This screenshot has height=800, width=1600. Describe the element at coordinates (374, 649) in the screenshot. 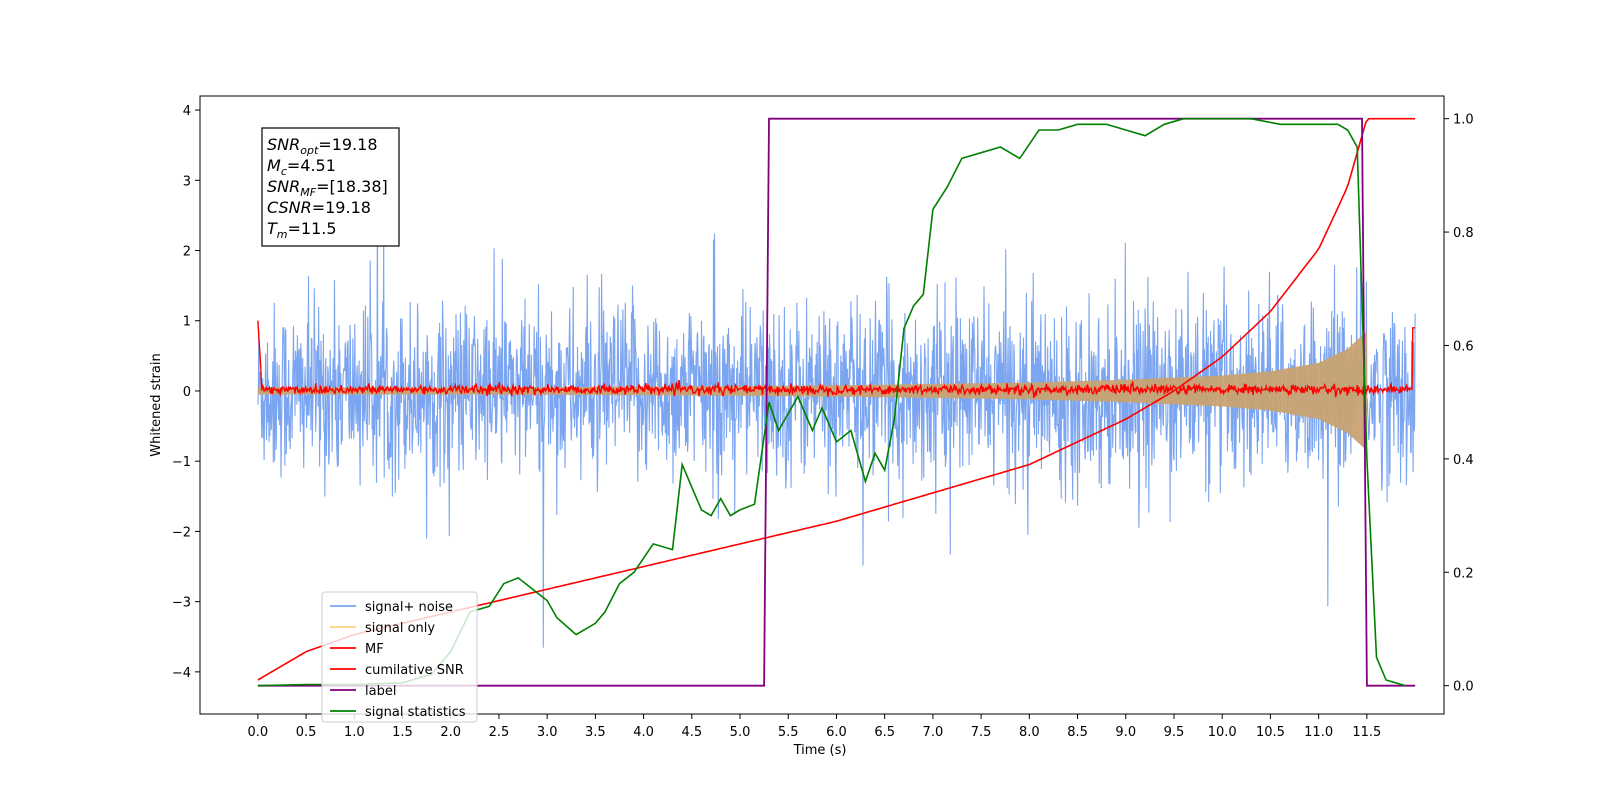

I see `legend-entry: MF` at that location.